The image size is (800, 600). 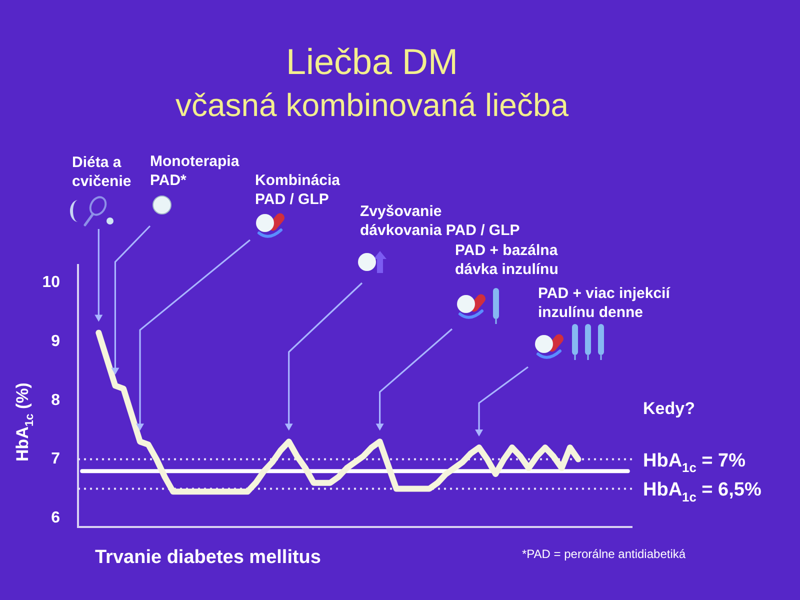 What do you see at coordinates (208, 557) in the screenshot?
I see `x-axis-title: Trvanie diabetes mellitus` at bounding box center [208, 557].